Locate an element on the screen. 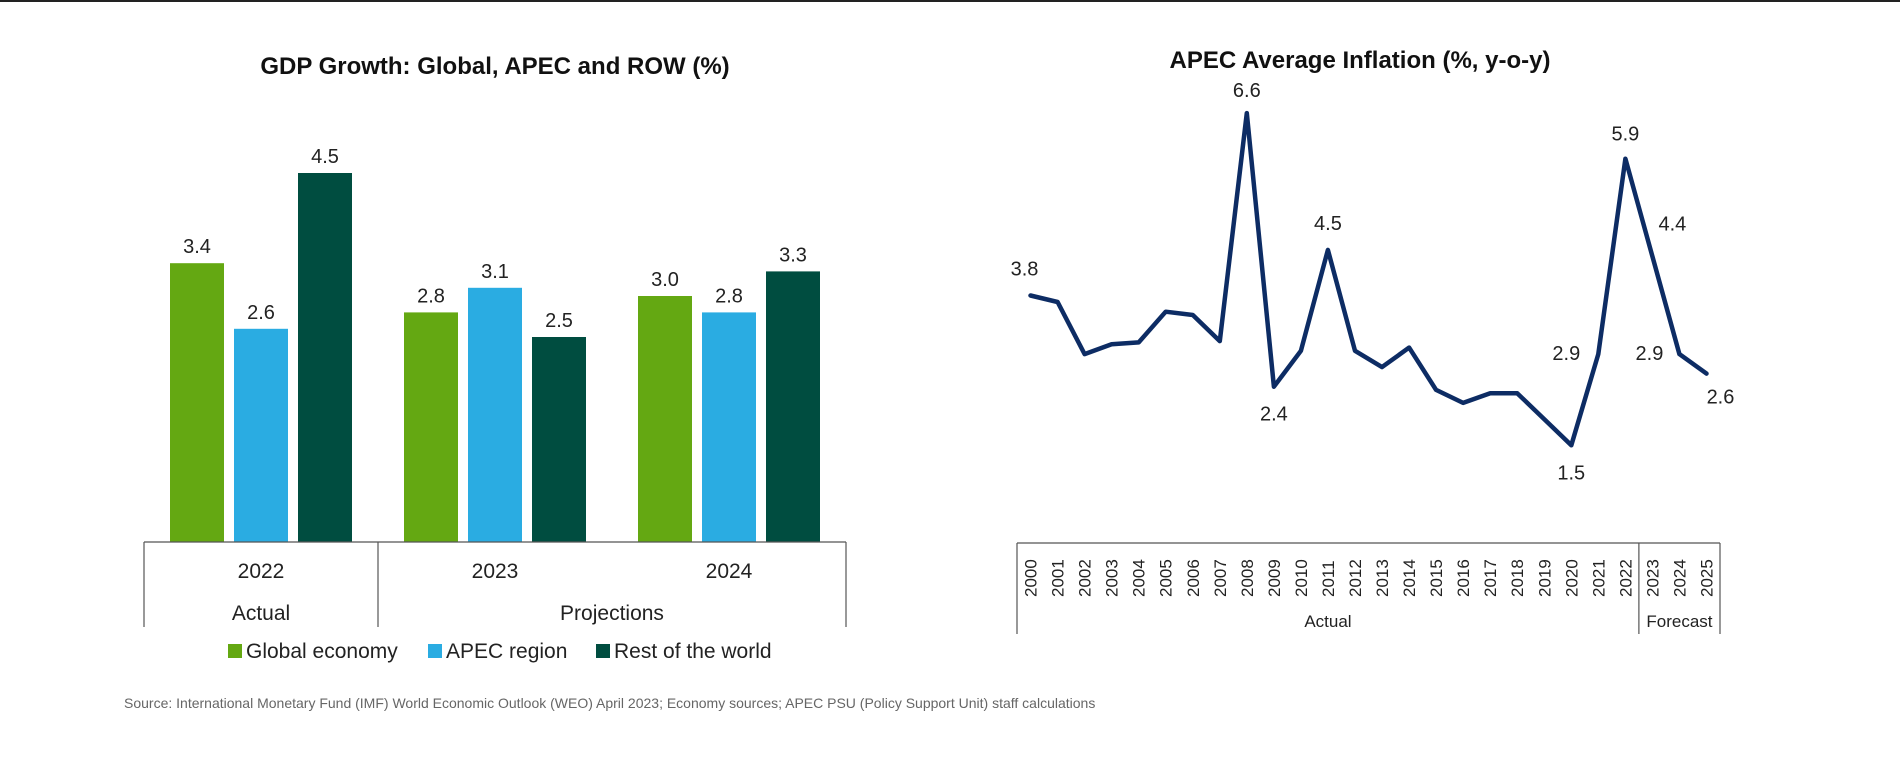 This screenshot has width=1900, height=757. bar-2023-global-economy is located at coordinates (431, 427).